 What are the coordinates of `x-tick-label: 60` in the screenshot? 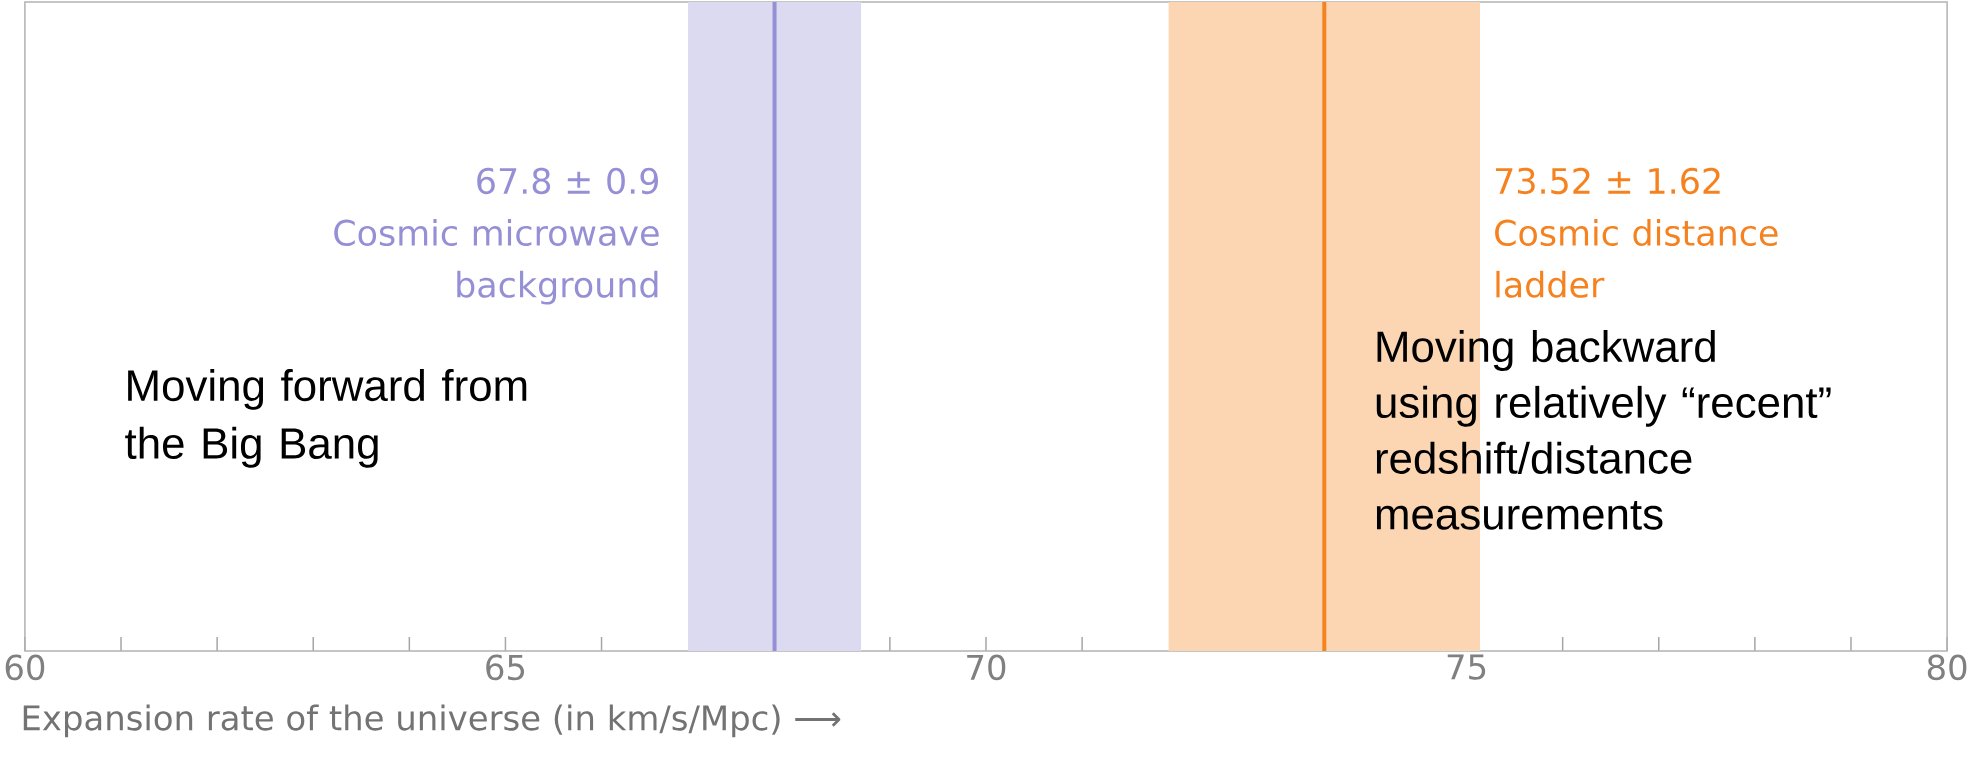 It's located at (25, 667).